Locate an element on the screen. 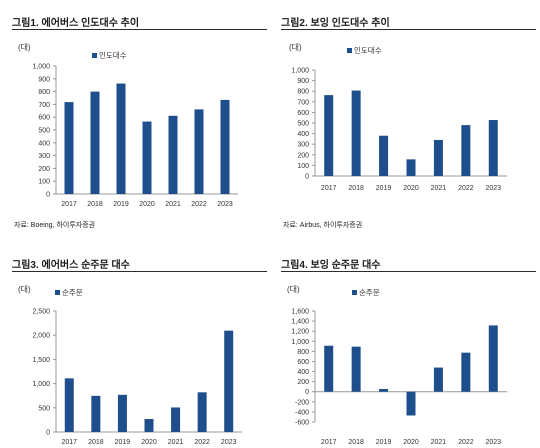  y-tick-label: 900 is located at coordinates (44, 79).